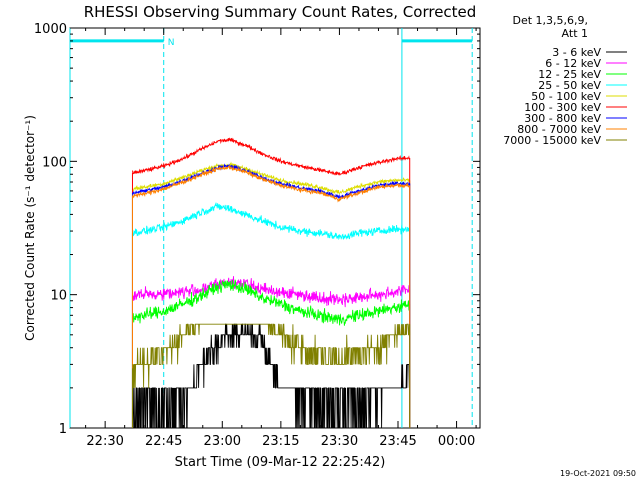 The image size is (640, 480). Describe the element at coordinates (566, 96) in the screenshot. I see `legend-label: 50 - 100 keV` at that location.